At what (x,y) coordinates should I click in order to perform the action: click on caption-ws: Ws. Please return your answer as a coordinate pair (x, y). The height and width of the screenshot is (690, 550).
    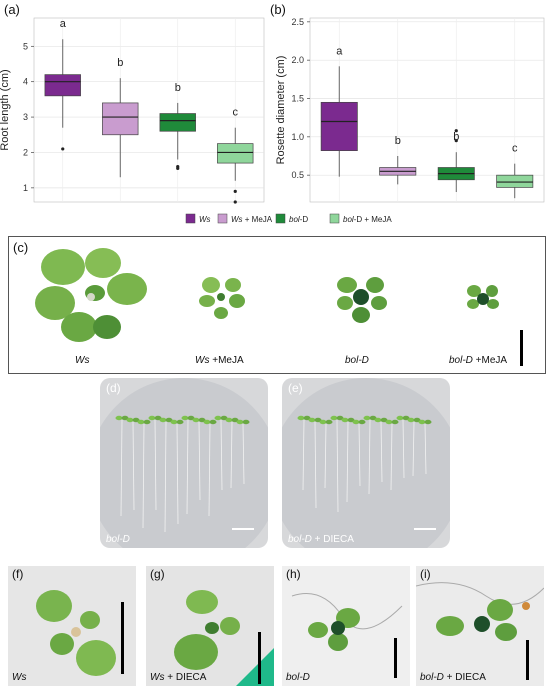
    Looking at the image, I should click on (82, 360).